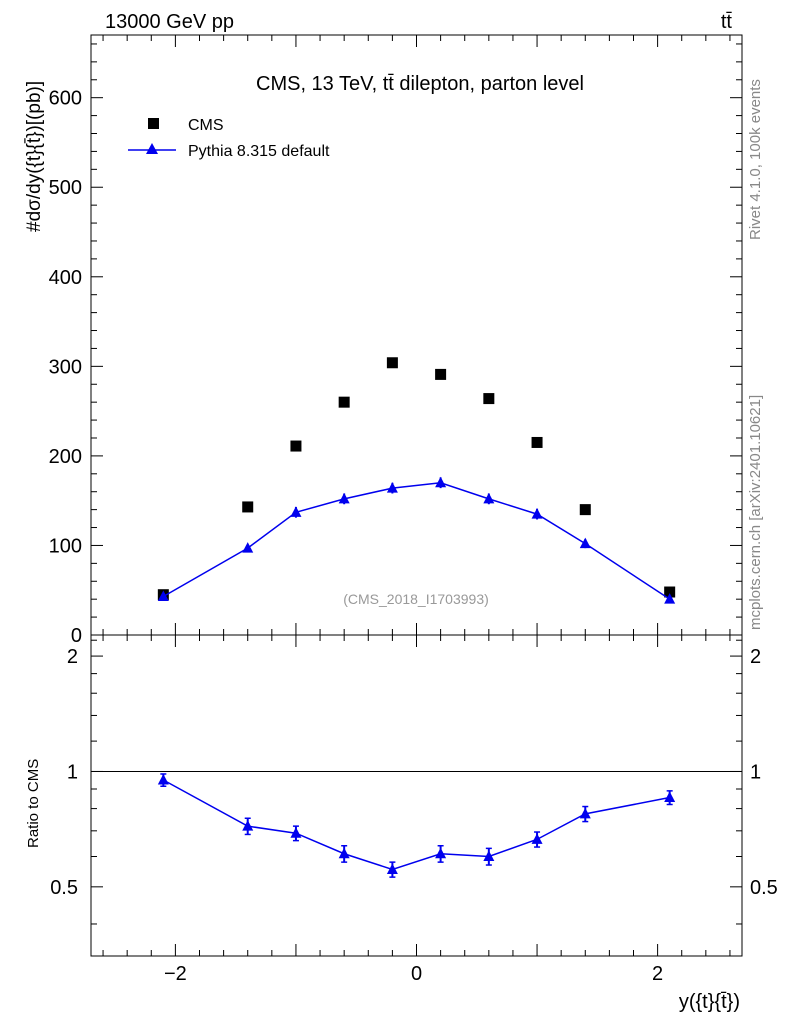 The height and width of the screenshot is (1024, 786). I want to click on energy-label: 13000 GeV pp, so click(169, 22).